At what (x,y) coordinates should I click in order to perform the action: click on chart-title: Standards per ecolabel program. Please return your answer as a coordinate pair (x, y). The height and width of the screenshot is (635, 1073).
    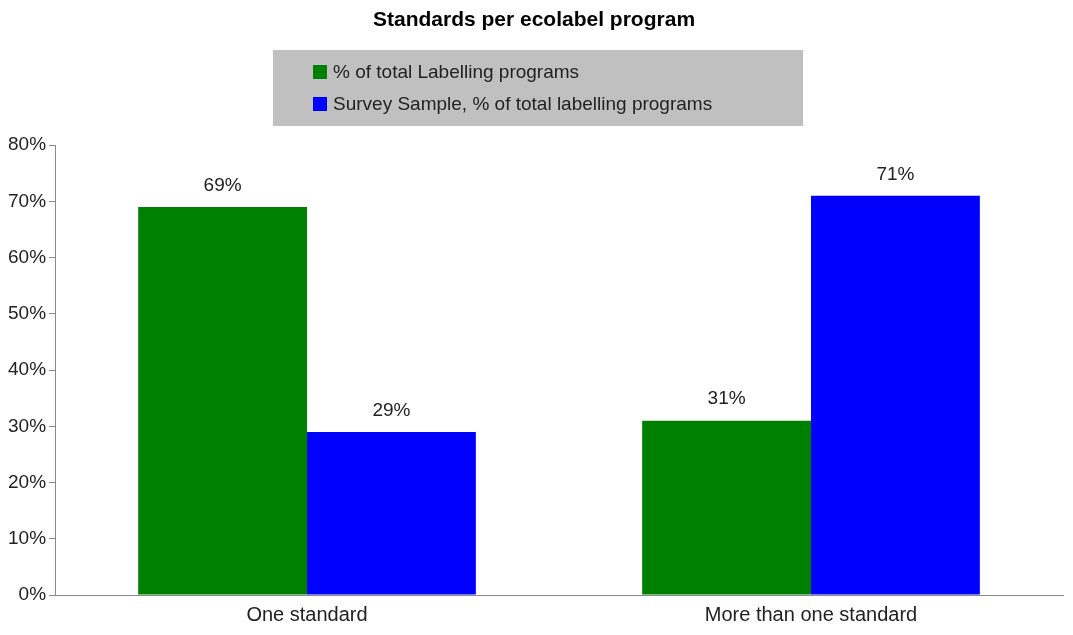
    Looking at the image, I should click on (534, 19).